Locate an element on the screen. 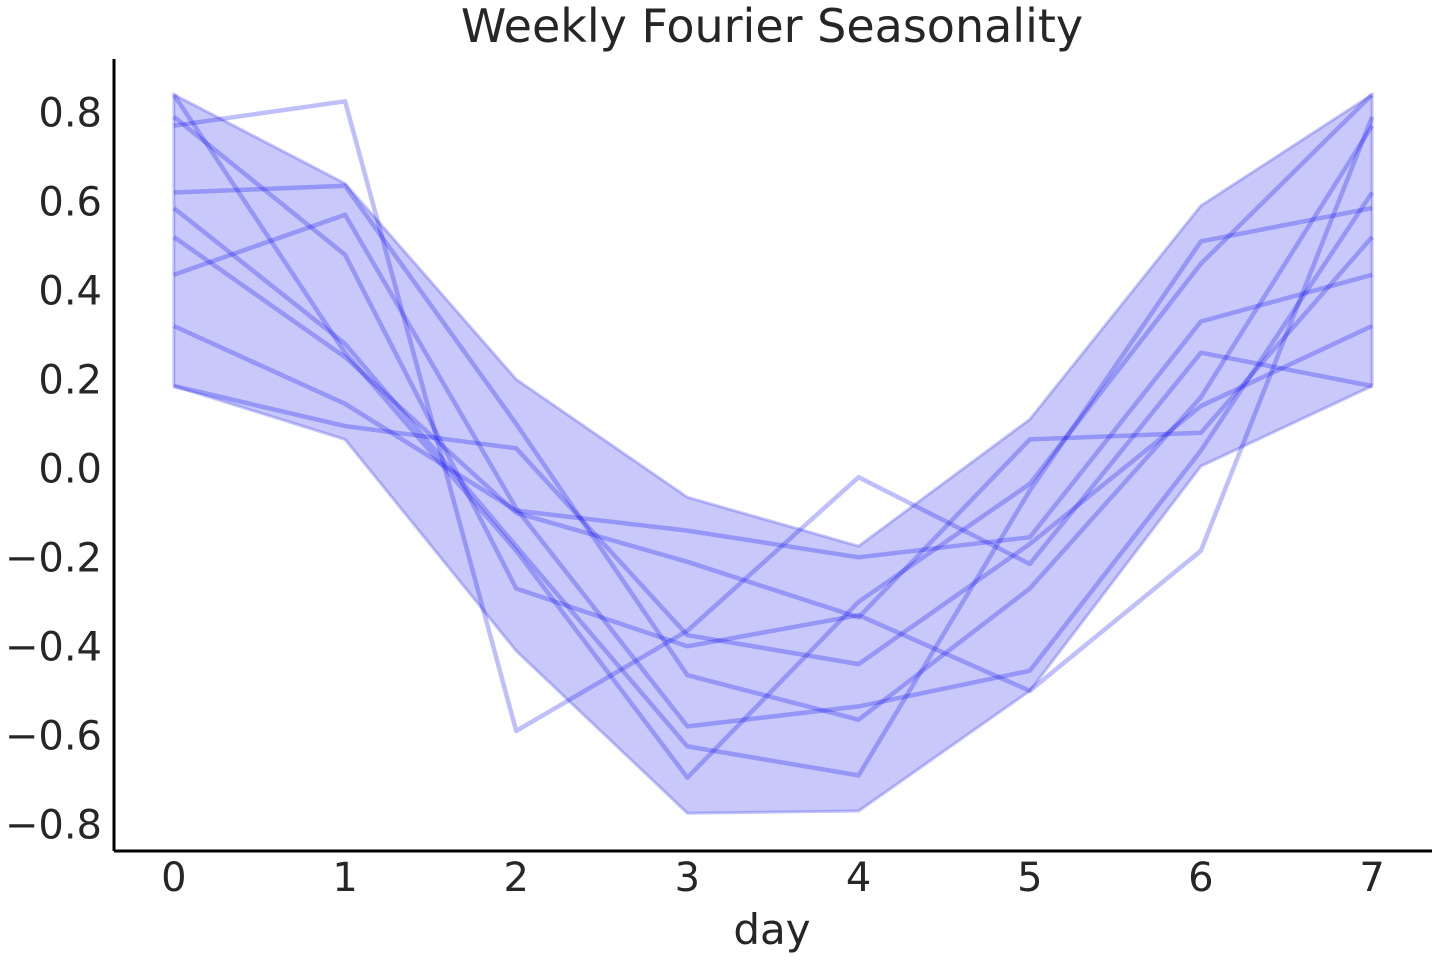 This screenshot has width=1440, height=960. y-tick-label: 0.8 is located at coordinates (70, 113).